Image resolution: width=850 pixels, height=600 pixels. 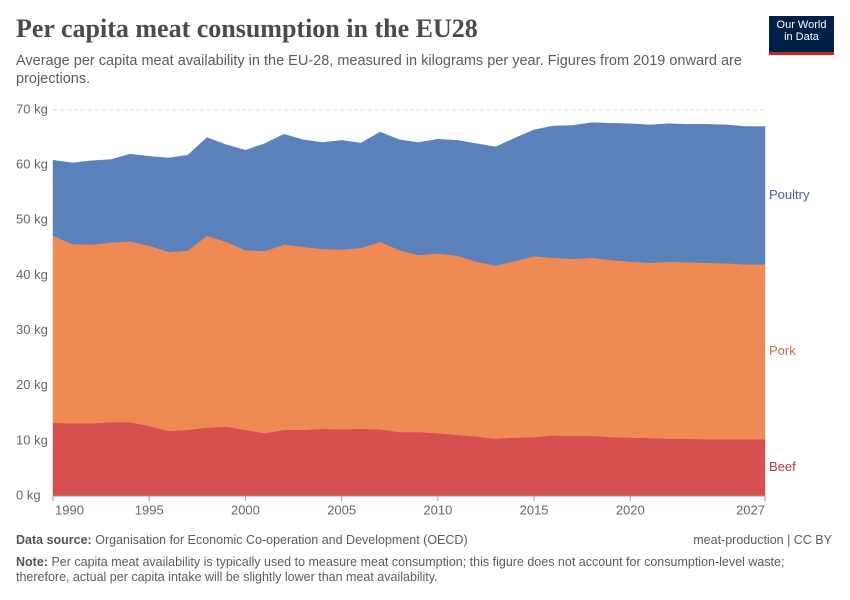 What do you see at coordinates (54, 540) in the screenshot?
I see `source-label: Data source:` at bounding box center [54, 540].